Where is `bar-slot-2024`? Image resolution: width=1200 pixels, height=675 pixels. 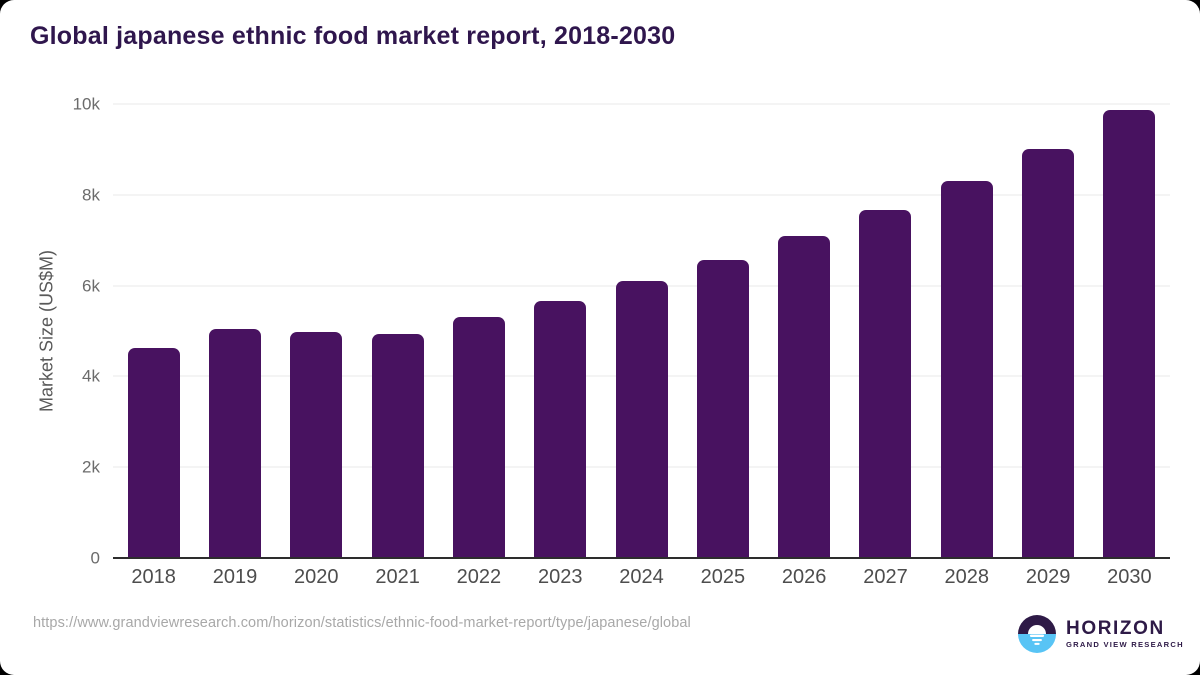 bar-slot-2024 is located at coordinates (641, 331).